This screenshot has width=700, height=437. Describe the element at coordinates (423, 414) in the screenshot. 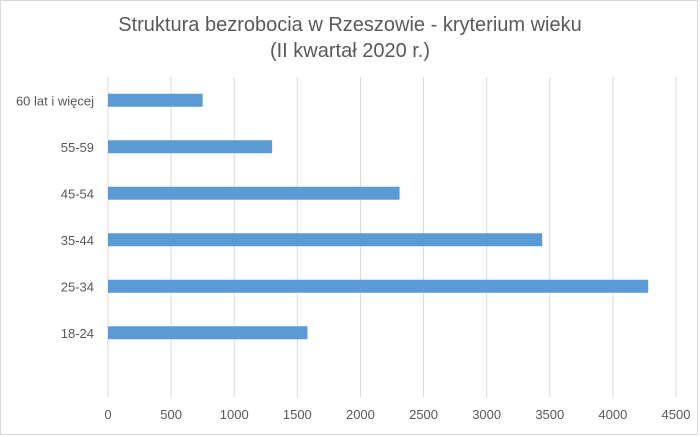

I see `x-tick-label: 2500` at that location.